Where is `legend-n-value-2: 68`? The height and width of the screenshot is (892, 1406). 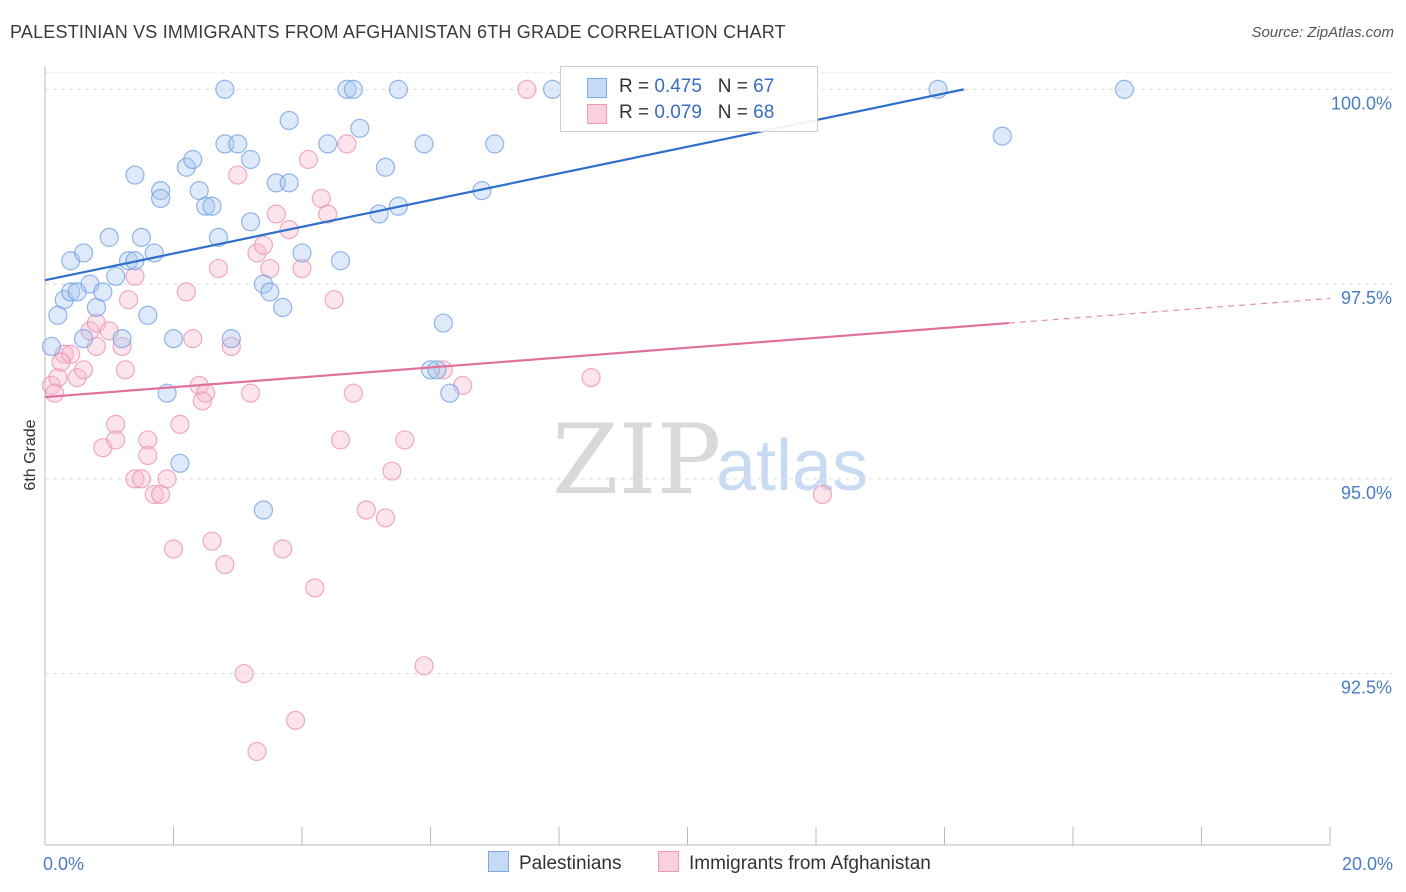
legend-n-value-2: 68 is located at coordinates (764, 112).